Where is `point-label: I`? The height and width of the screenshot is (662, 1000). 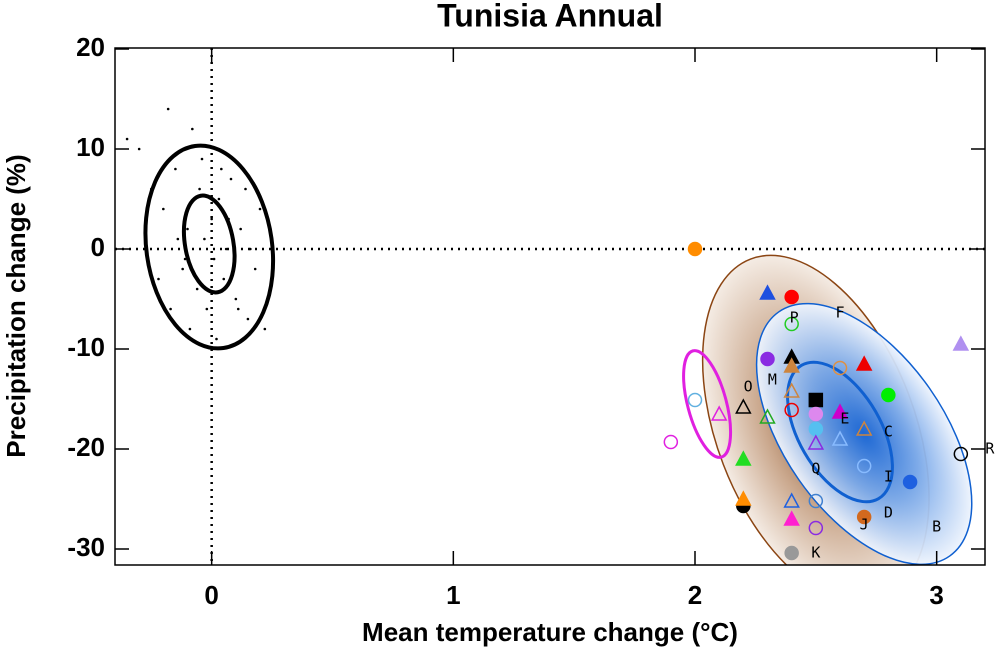
point-label: I is located at coordinates (888, 477).